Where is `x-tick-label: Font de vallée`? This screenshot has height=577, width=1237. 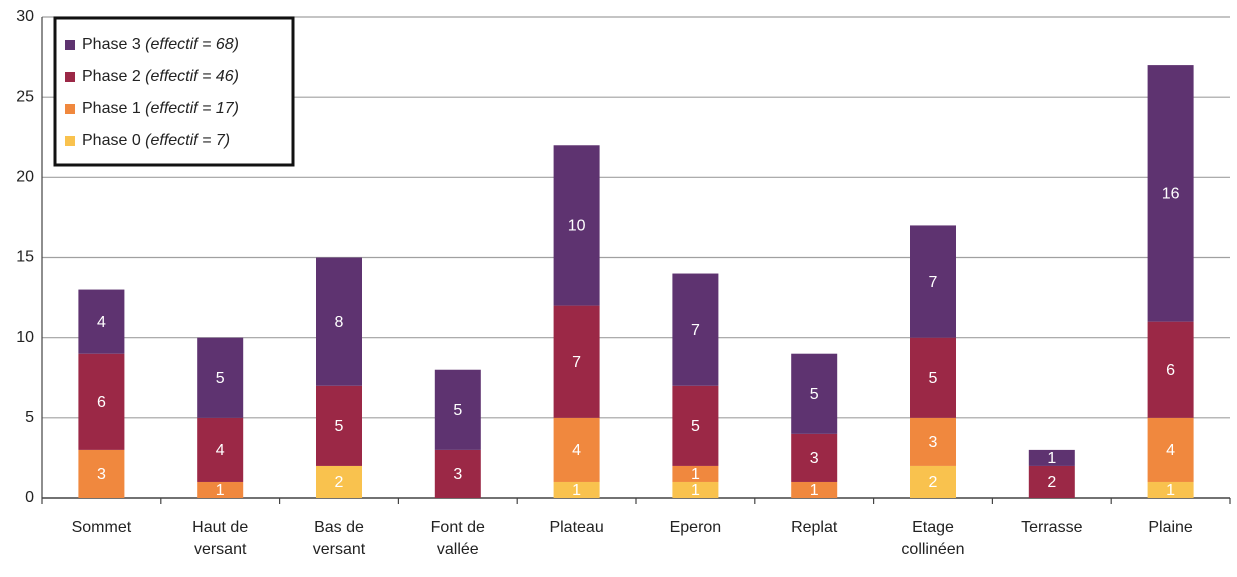 x-tick-label: Font de vallée is located at coordinates (458, 538).